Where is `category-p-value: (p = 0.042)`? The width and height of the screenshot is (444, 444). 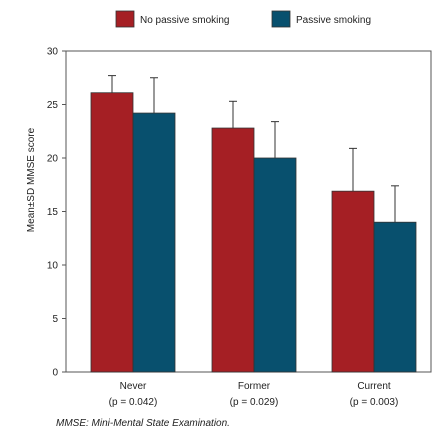 category-p-value: (p = 0.042) is located at coordinates (133, 402).